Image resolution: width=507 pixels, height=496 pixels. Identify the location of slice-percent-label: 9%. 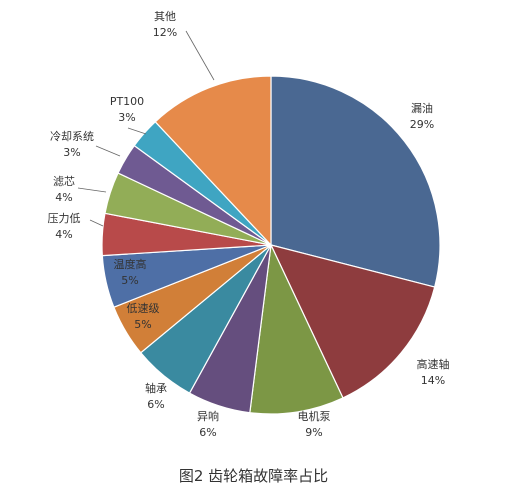
(313, 432).